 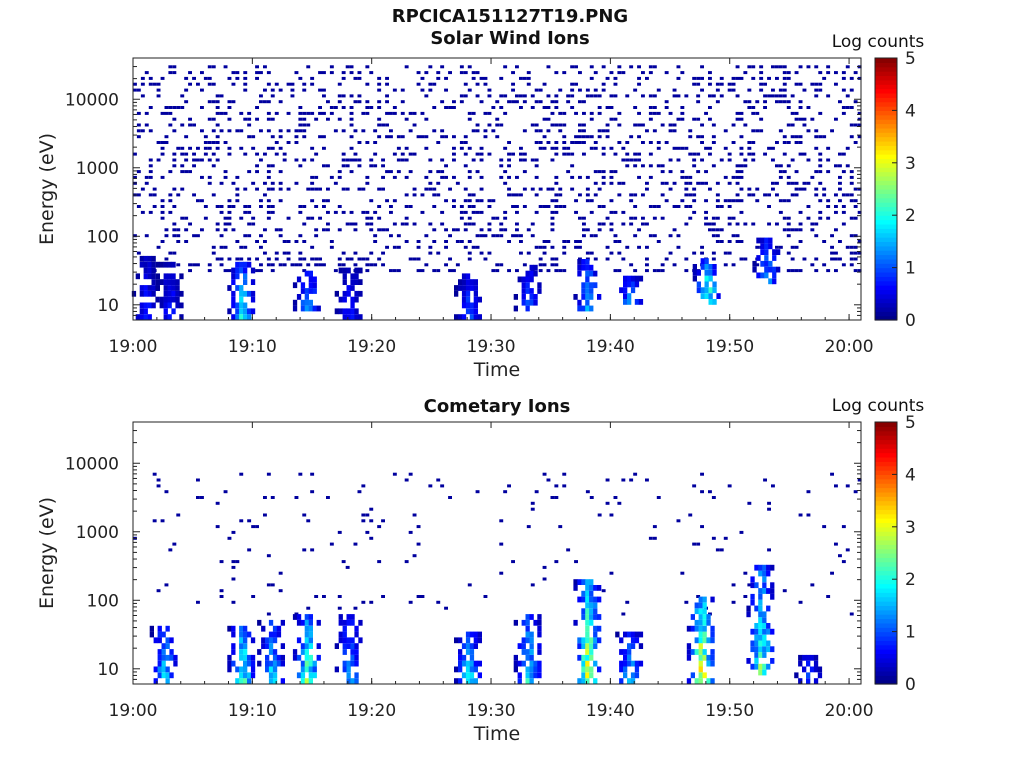 I want to click on x-tick-label: 19:30, so click(x=491, y=711).